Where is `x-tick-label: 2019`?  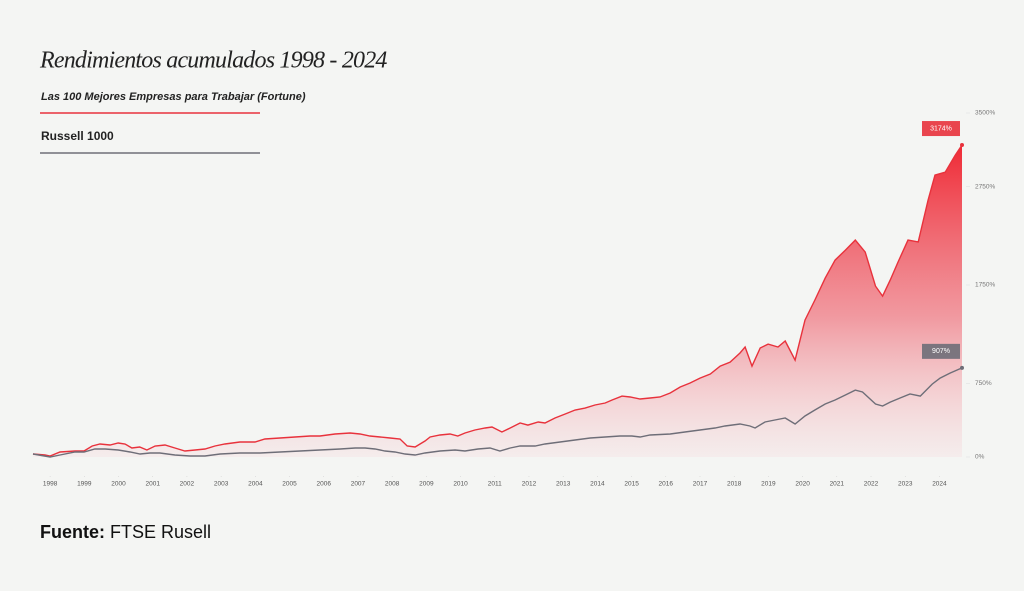 x-tick-label: 2019 is located at coordinates (768, 484).